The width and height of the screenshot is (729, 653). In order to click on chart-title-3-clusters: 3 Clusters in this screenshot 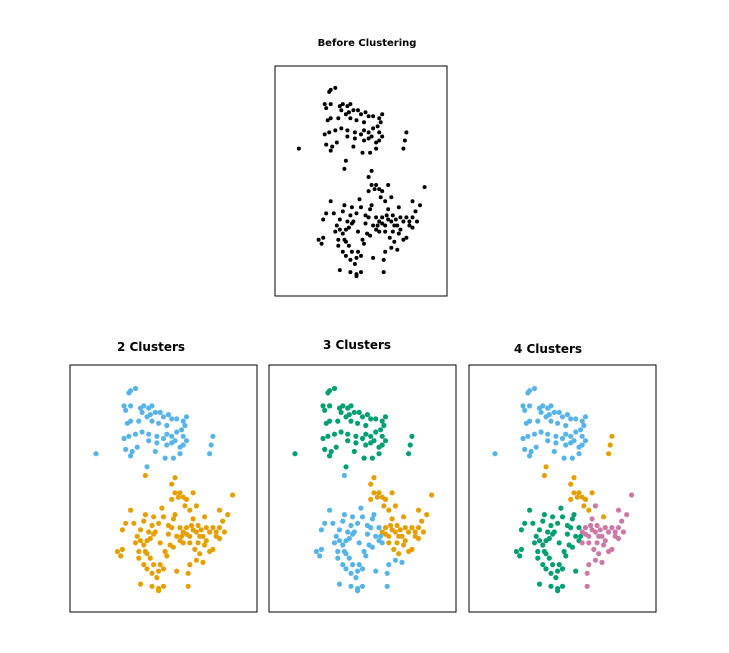, I will do `click(357, 345)`.